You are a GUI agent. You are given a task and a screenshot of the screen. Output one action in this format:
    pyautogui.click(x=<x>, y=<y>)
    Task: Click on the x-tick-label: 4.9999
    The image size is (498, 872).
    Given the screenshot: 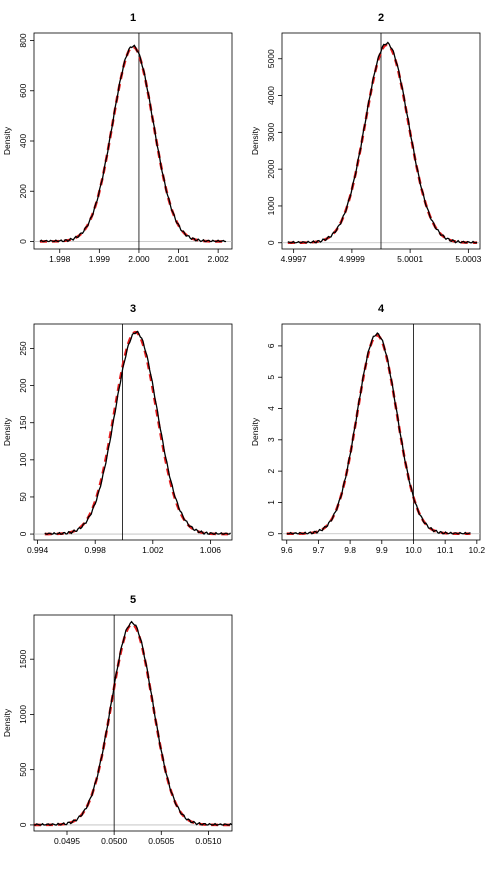 What is the action you would take?
    pyautogui.click(x=352, y=259)
    